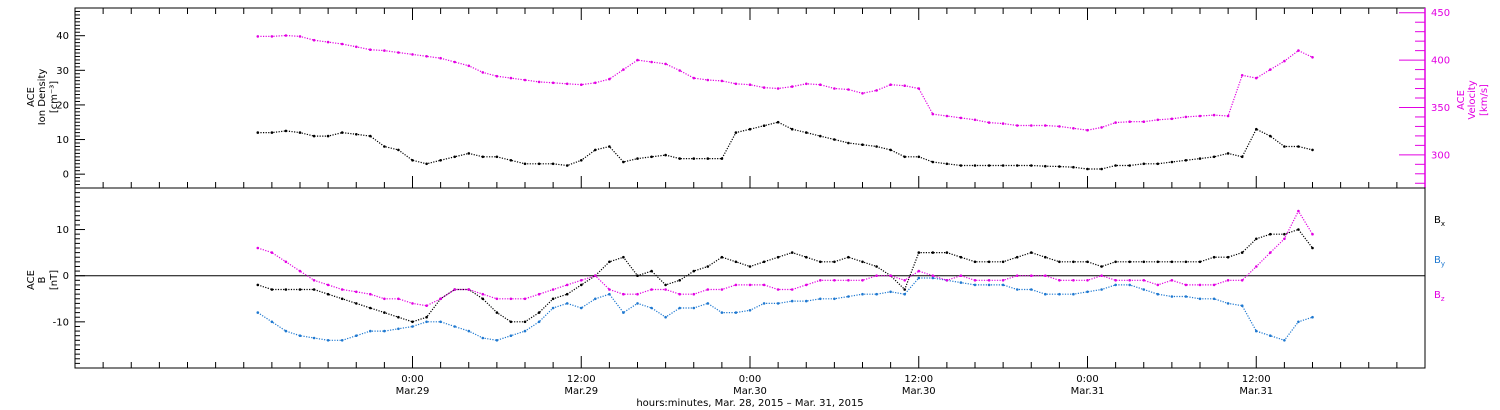  Describe the element at coordinates (42, 97) in the screenshot. I see `density-axis-label-line-2: Ion Density` at that location.